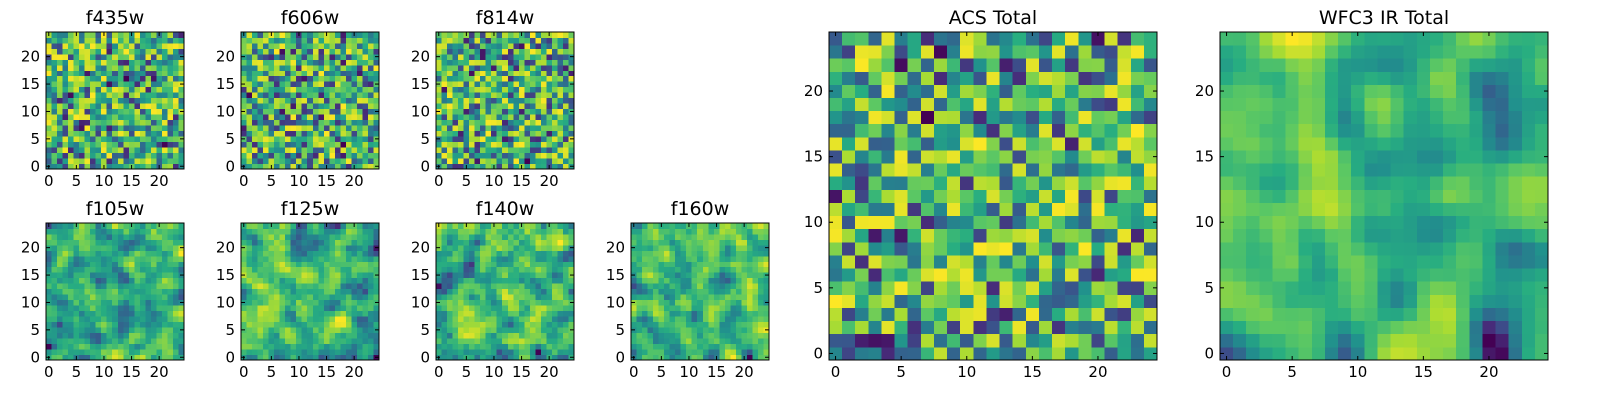 This screenshot has width=1600, height=400. Describe the element at coordinates (225, 302) in the screenshot. I see `y-tick-label: 10` at that location.